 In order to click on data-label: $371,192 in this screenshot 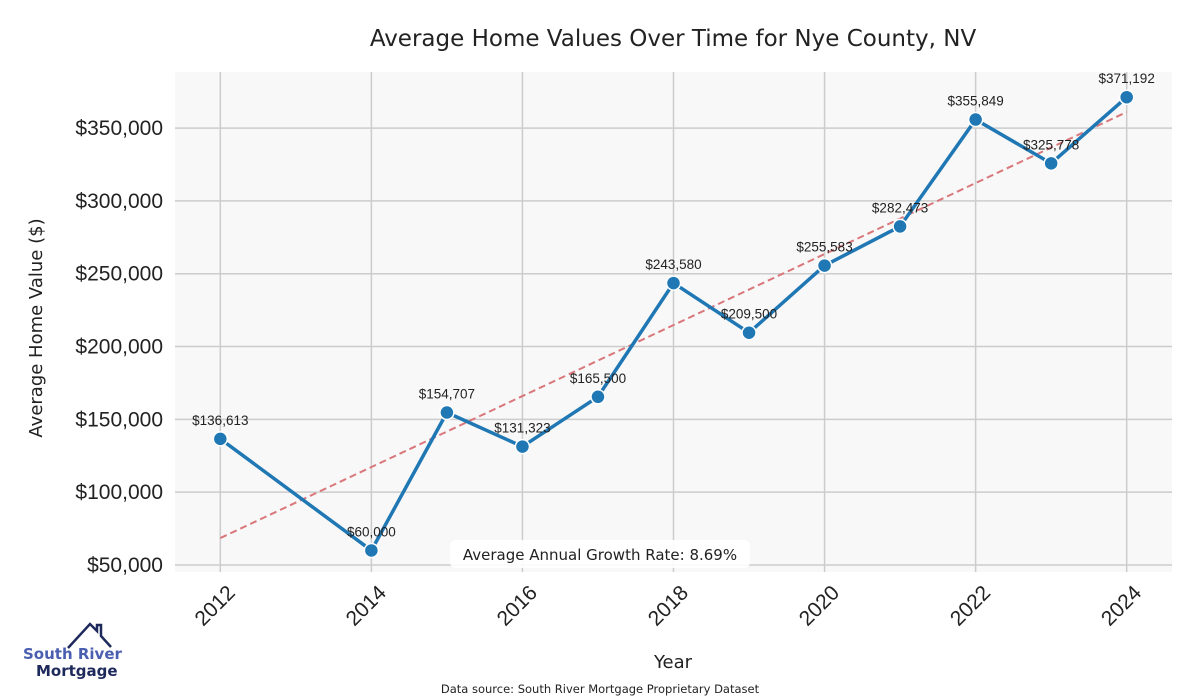, I will do `click(1127, 78)`.